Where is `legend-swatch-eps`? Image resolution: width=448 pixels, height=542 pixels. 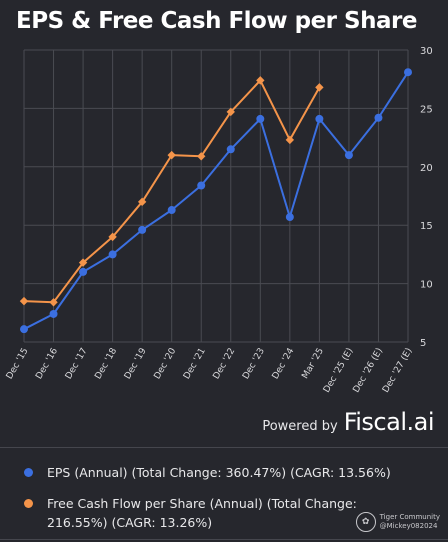 legend-swatch-eps is located at coordinates (28, 472).